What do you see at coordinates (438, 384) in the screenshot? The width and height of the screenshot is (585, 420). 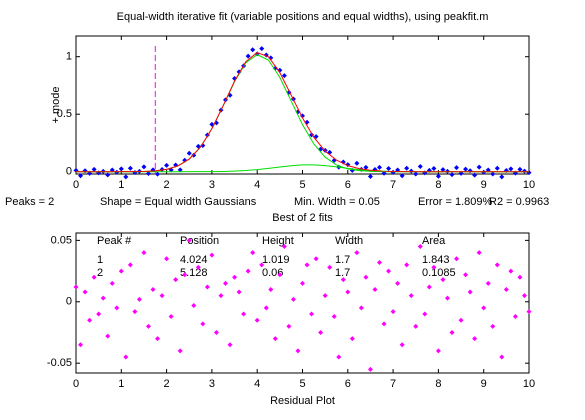 I see `x-tick-label: 8` at bounding box center [438, 384].